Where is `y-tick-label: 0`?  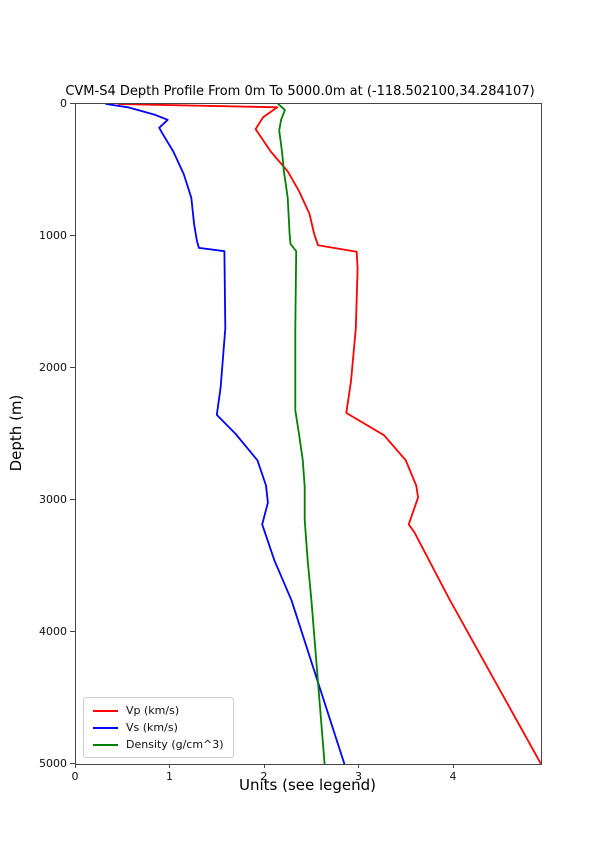
y-tick-label: 0 is located at coordinates (63, 103).